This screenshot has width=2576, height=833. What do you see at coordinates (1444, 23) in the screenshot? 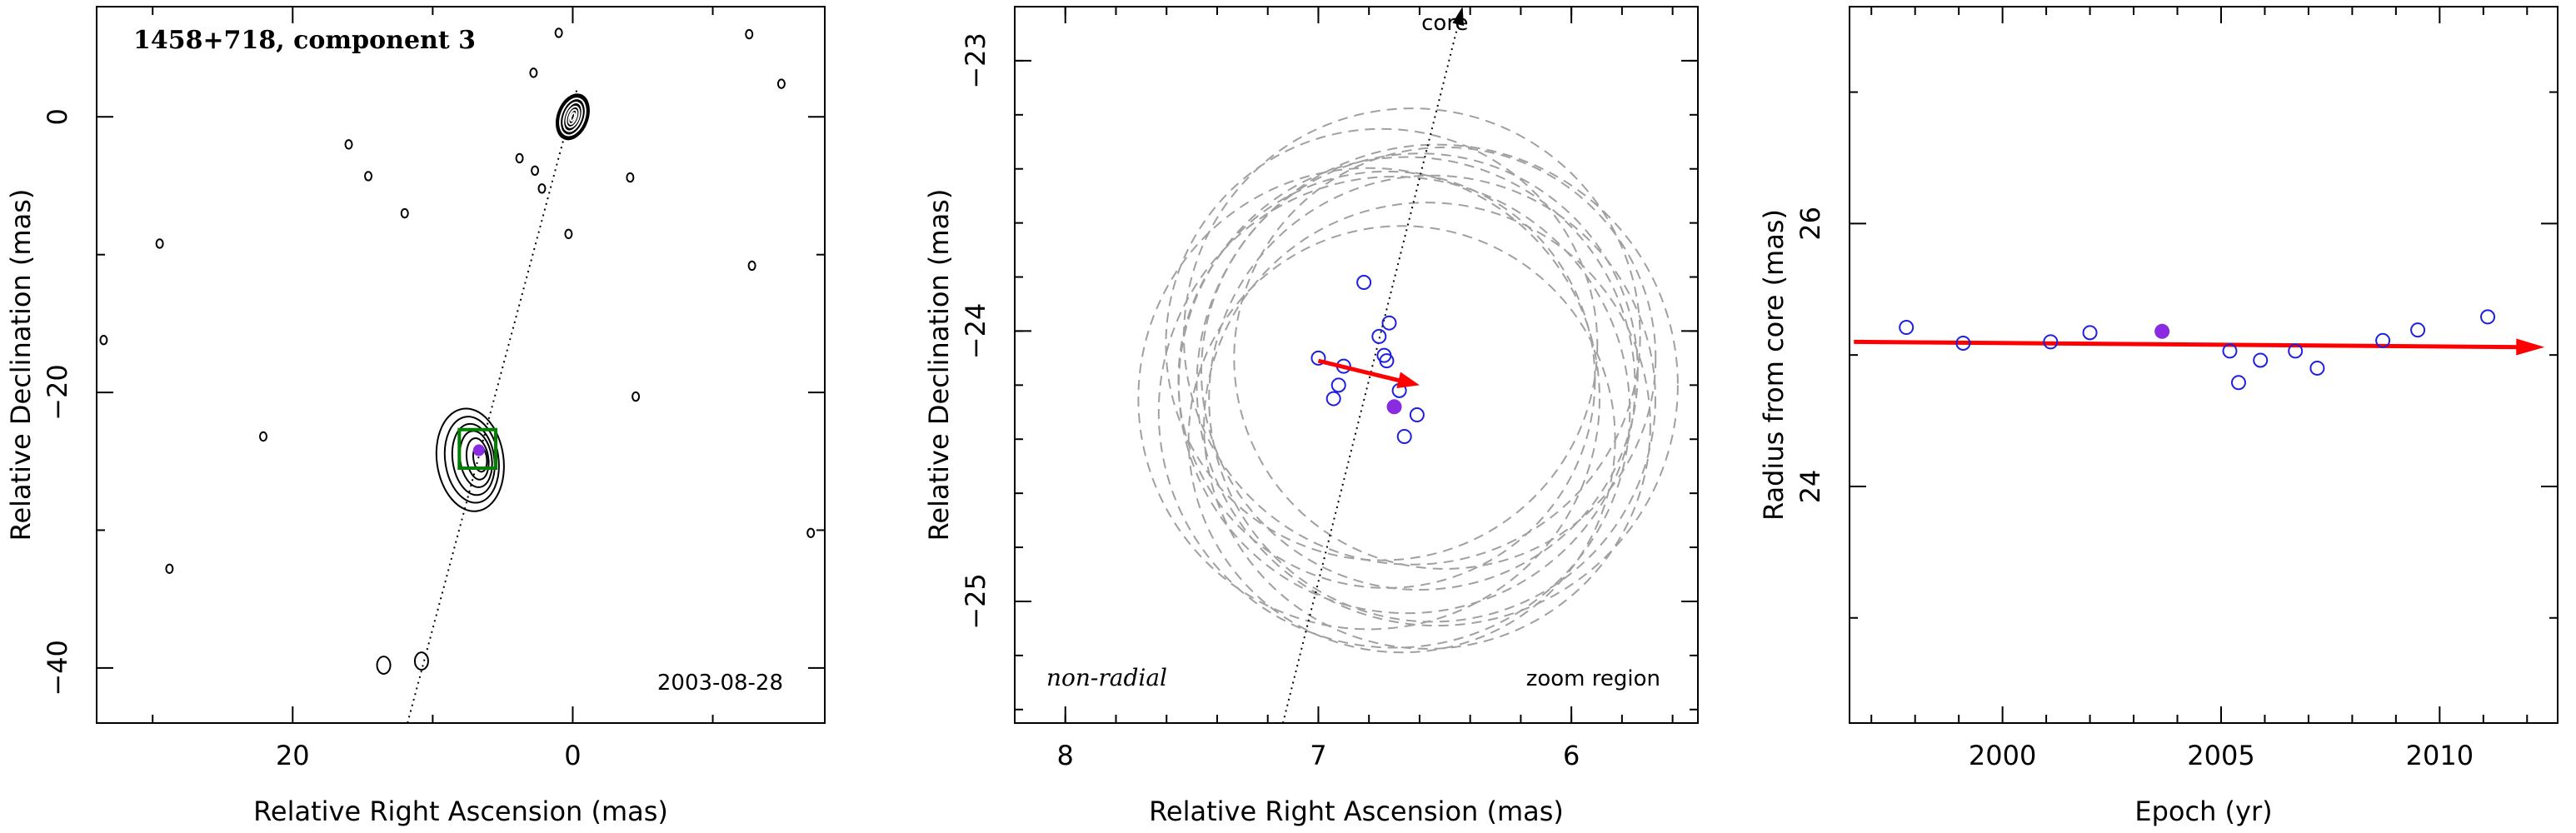
I see `core-label: core` at bounding box center [1444, 23].